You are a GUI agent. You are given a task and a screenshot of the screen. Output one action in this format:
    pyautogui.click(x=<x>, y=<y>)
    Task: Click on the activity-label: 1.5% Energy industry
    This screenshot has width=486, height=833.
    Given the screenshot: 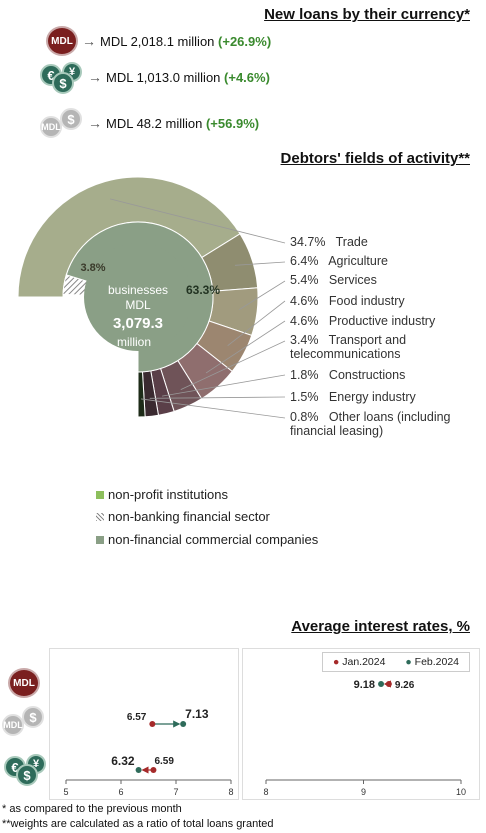 What is the action you would take?
    pyautogui.click(x=353, y=397)
    